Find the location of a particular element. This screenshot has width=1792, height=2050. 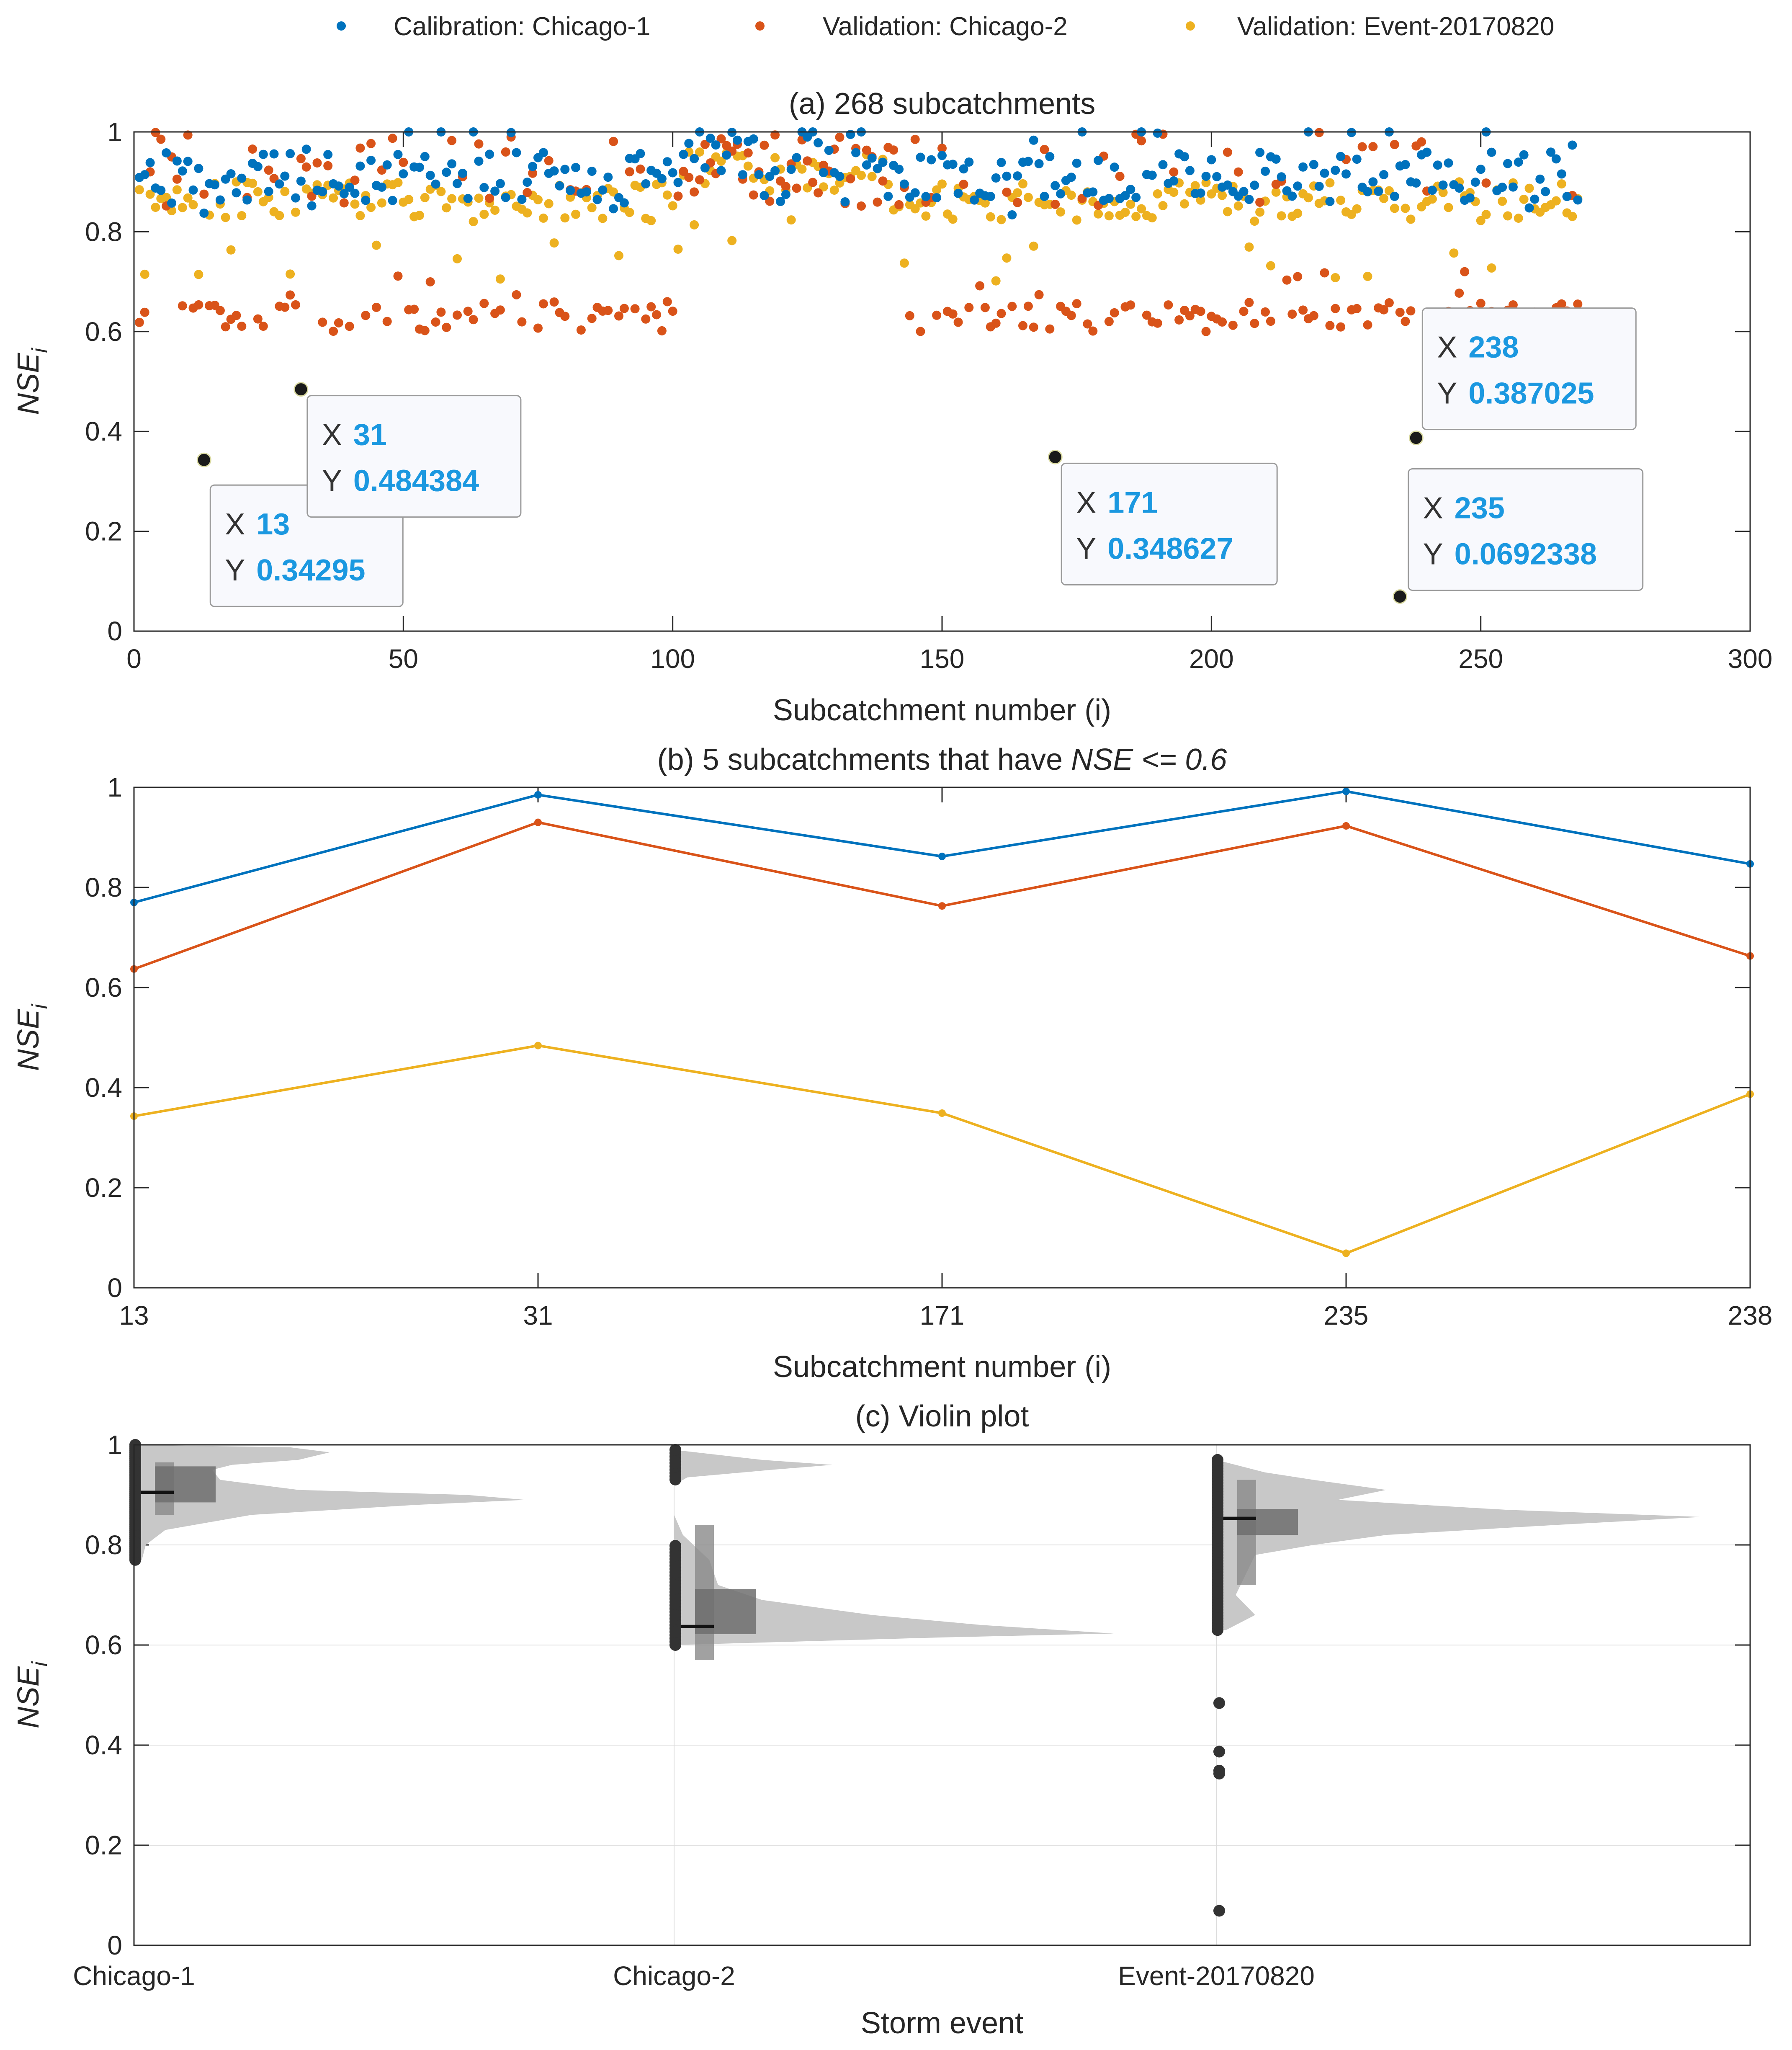

legend-item-calibration: Calibration: Chicago-1 is located at coordinates (494, 26).